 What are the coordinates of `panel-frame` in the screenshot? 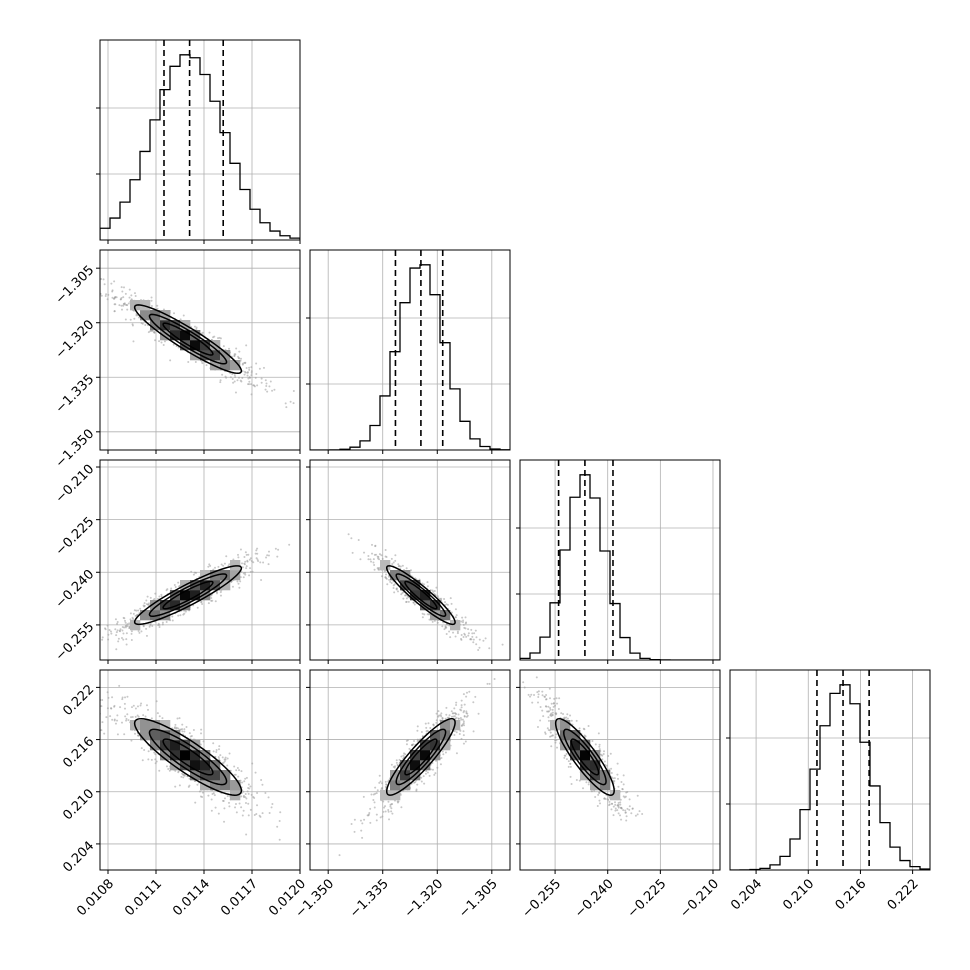 It's located at (200, 350).